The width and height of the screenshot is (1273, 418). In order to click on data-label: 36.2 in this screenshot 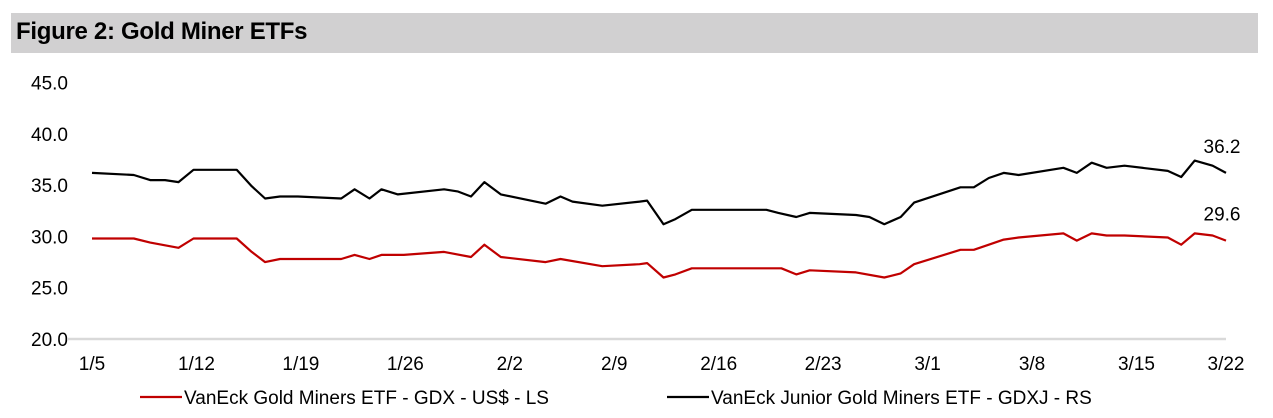, I will do `click(1222, 147)`.